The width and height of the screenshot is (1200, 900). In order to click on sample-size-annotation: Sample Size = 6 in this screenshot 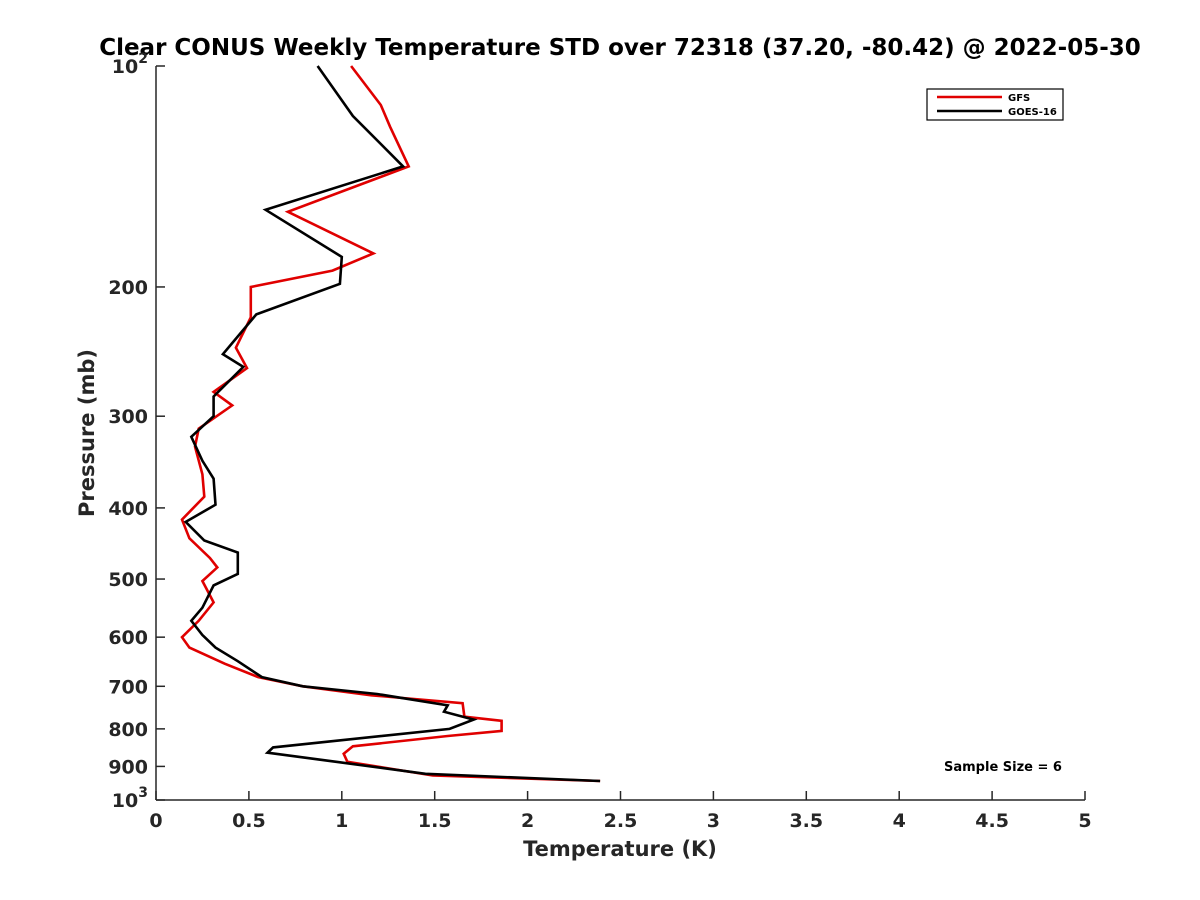, I will do `click(1003, 767)`.